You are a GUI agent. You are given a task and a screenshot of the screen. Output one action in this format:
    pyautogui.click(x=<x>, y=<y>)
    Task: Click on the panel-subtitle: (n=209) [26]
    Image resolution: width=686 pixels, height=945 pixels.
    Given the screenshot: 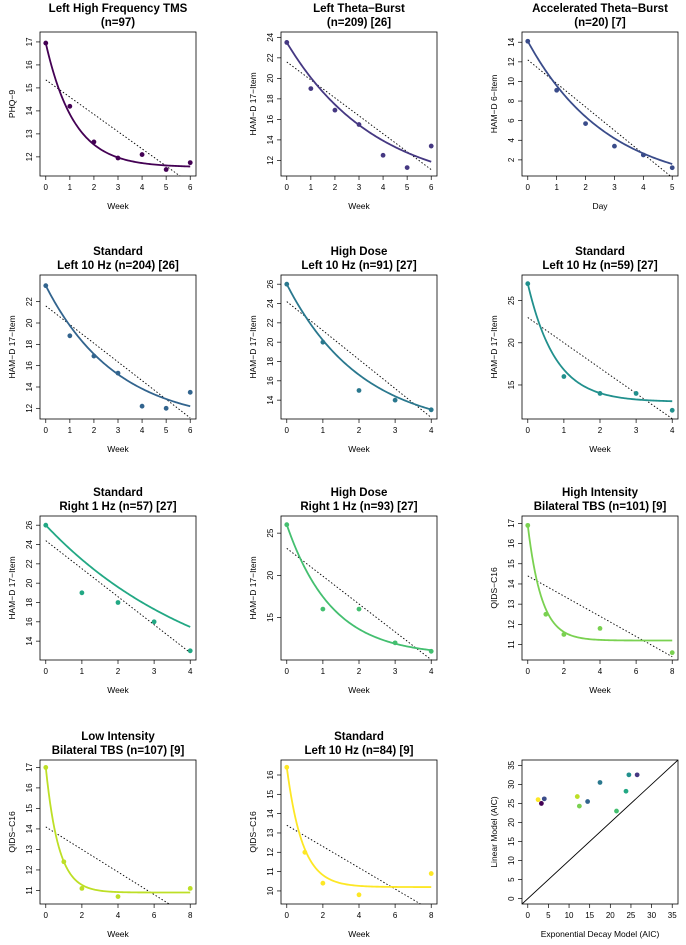 What is the action you would take?
    pyautogui.click(x=359, y=23)
    